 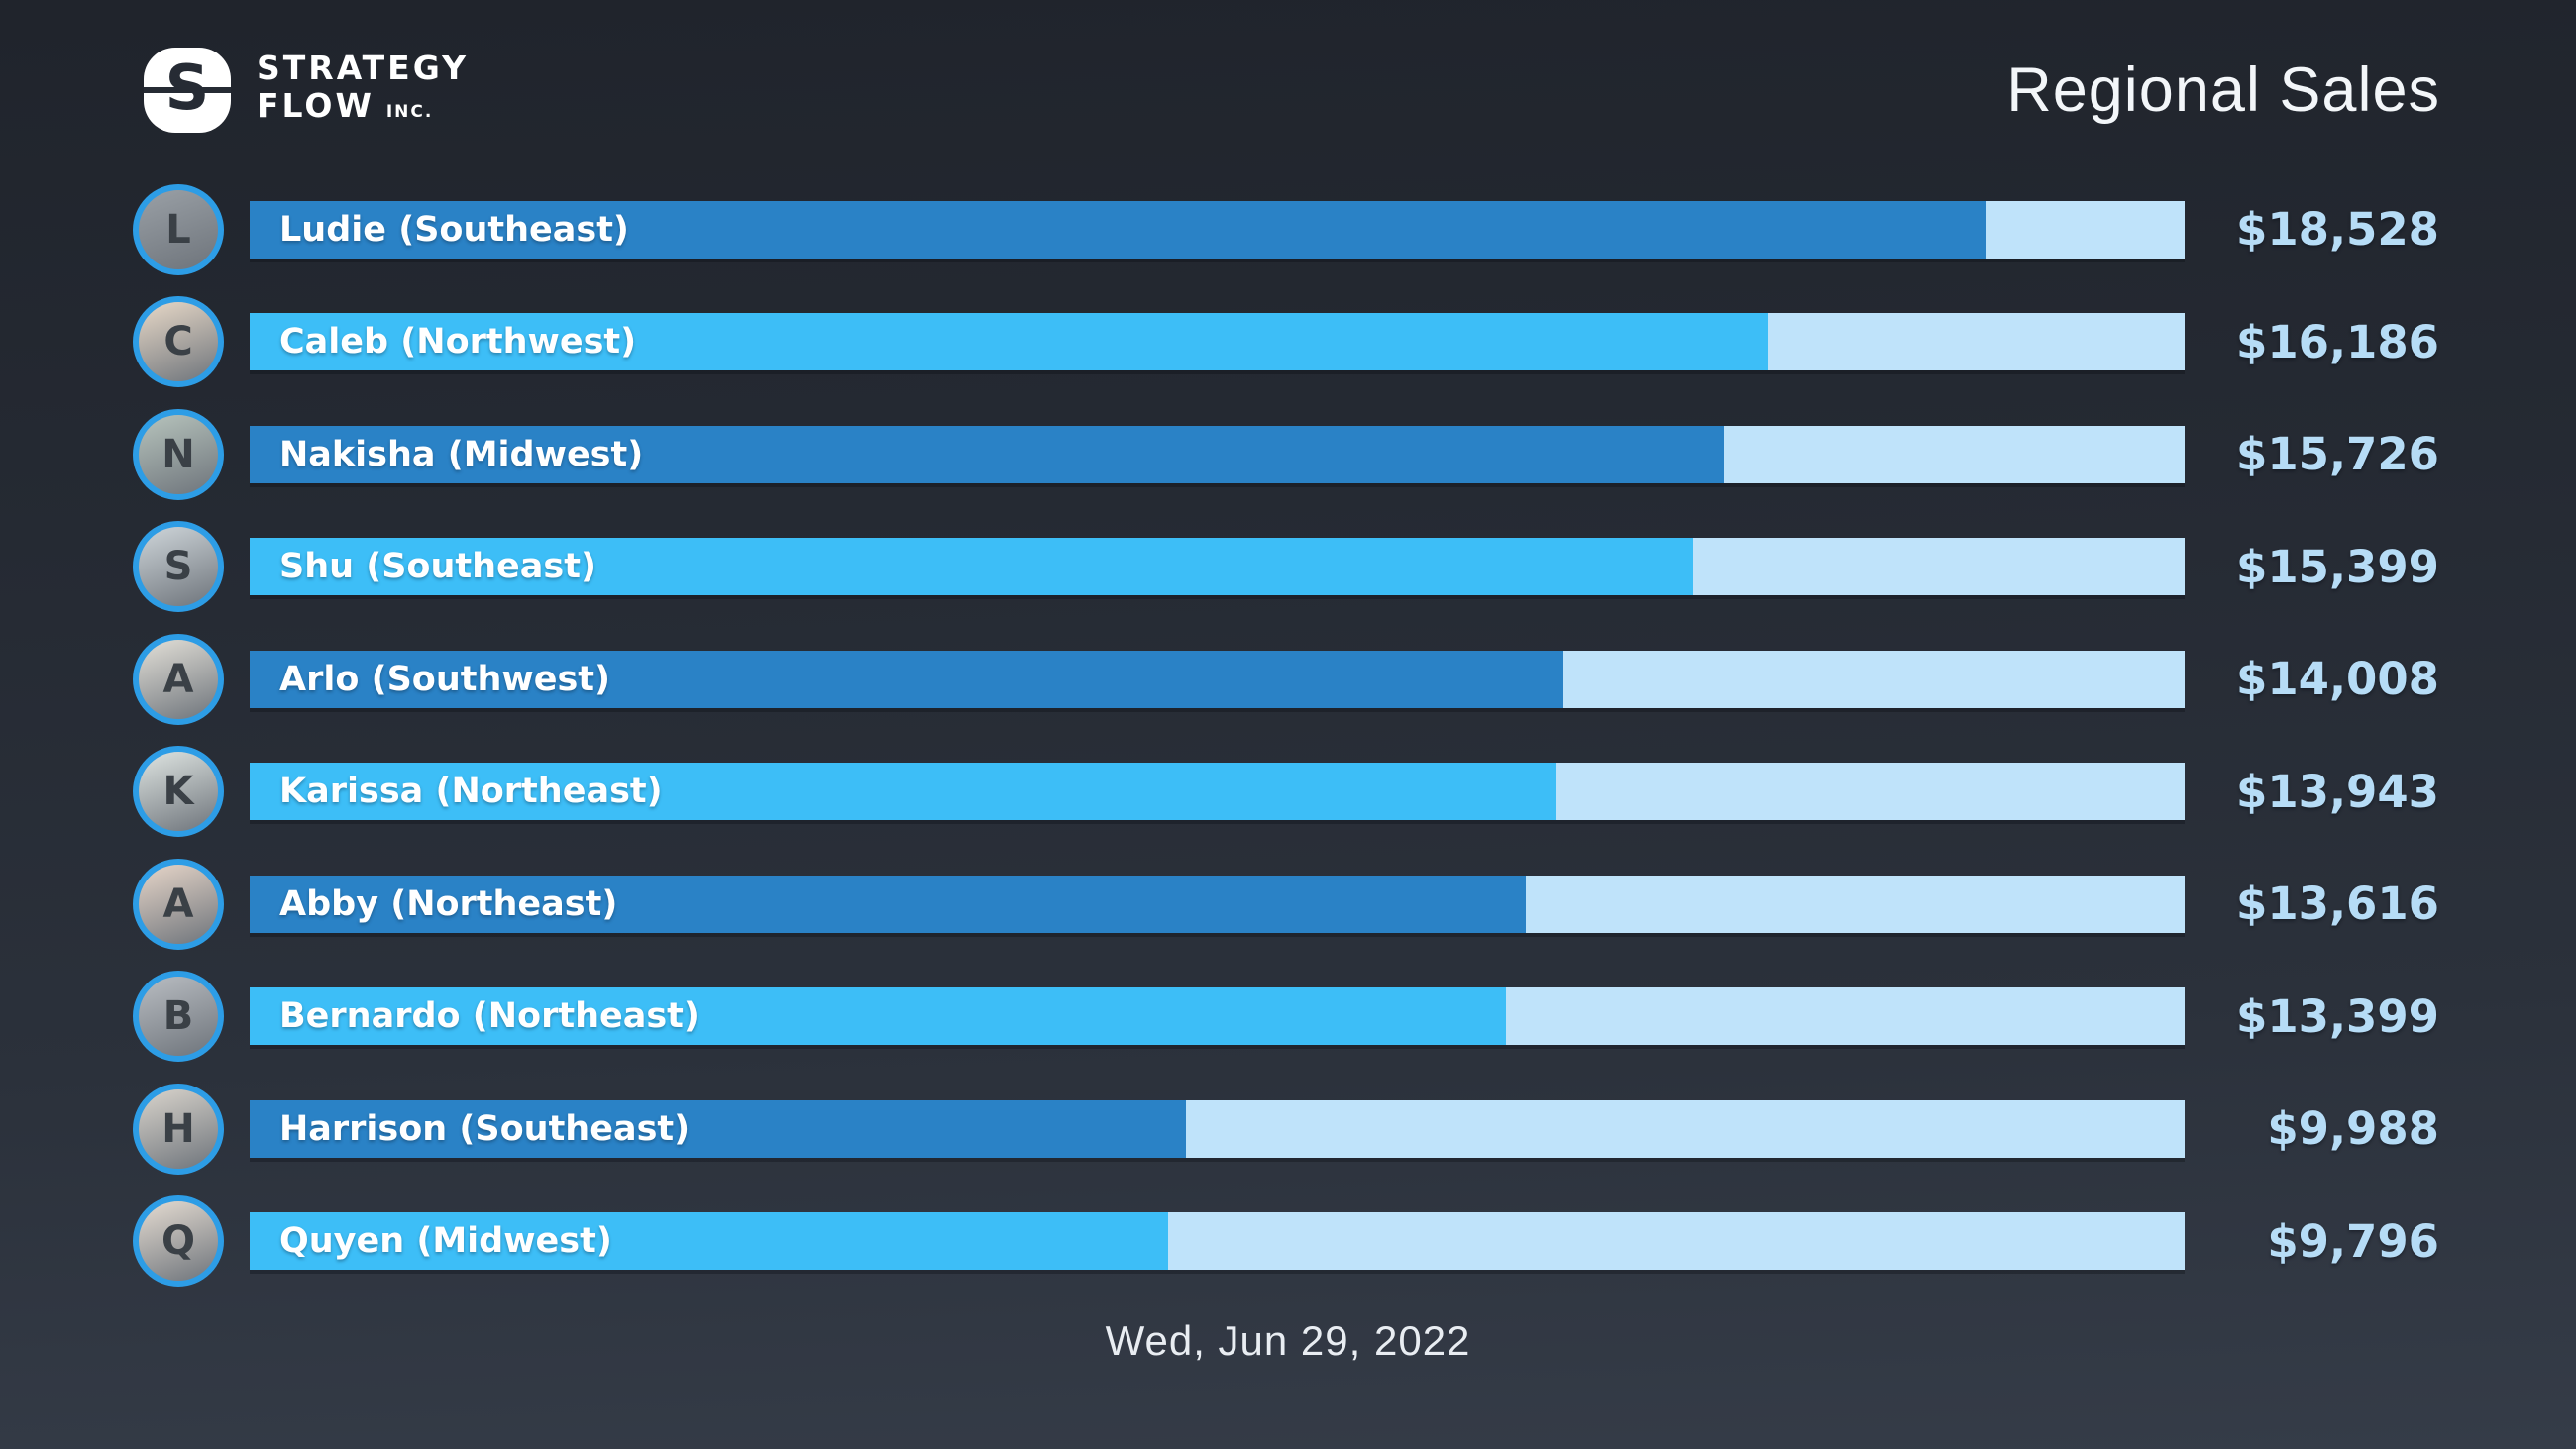 I want to click on avatar-initial: L, so click(x=178, y=229).